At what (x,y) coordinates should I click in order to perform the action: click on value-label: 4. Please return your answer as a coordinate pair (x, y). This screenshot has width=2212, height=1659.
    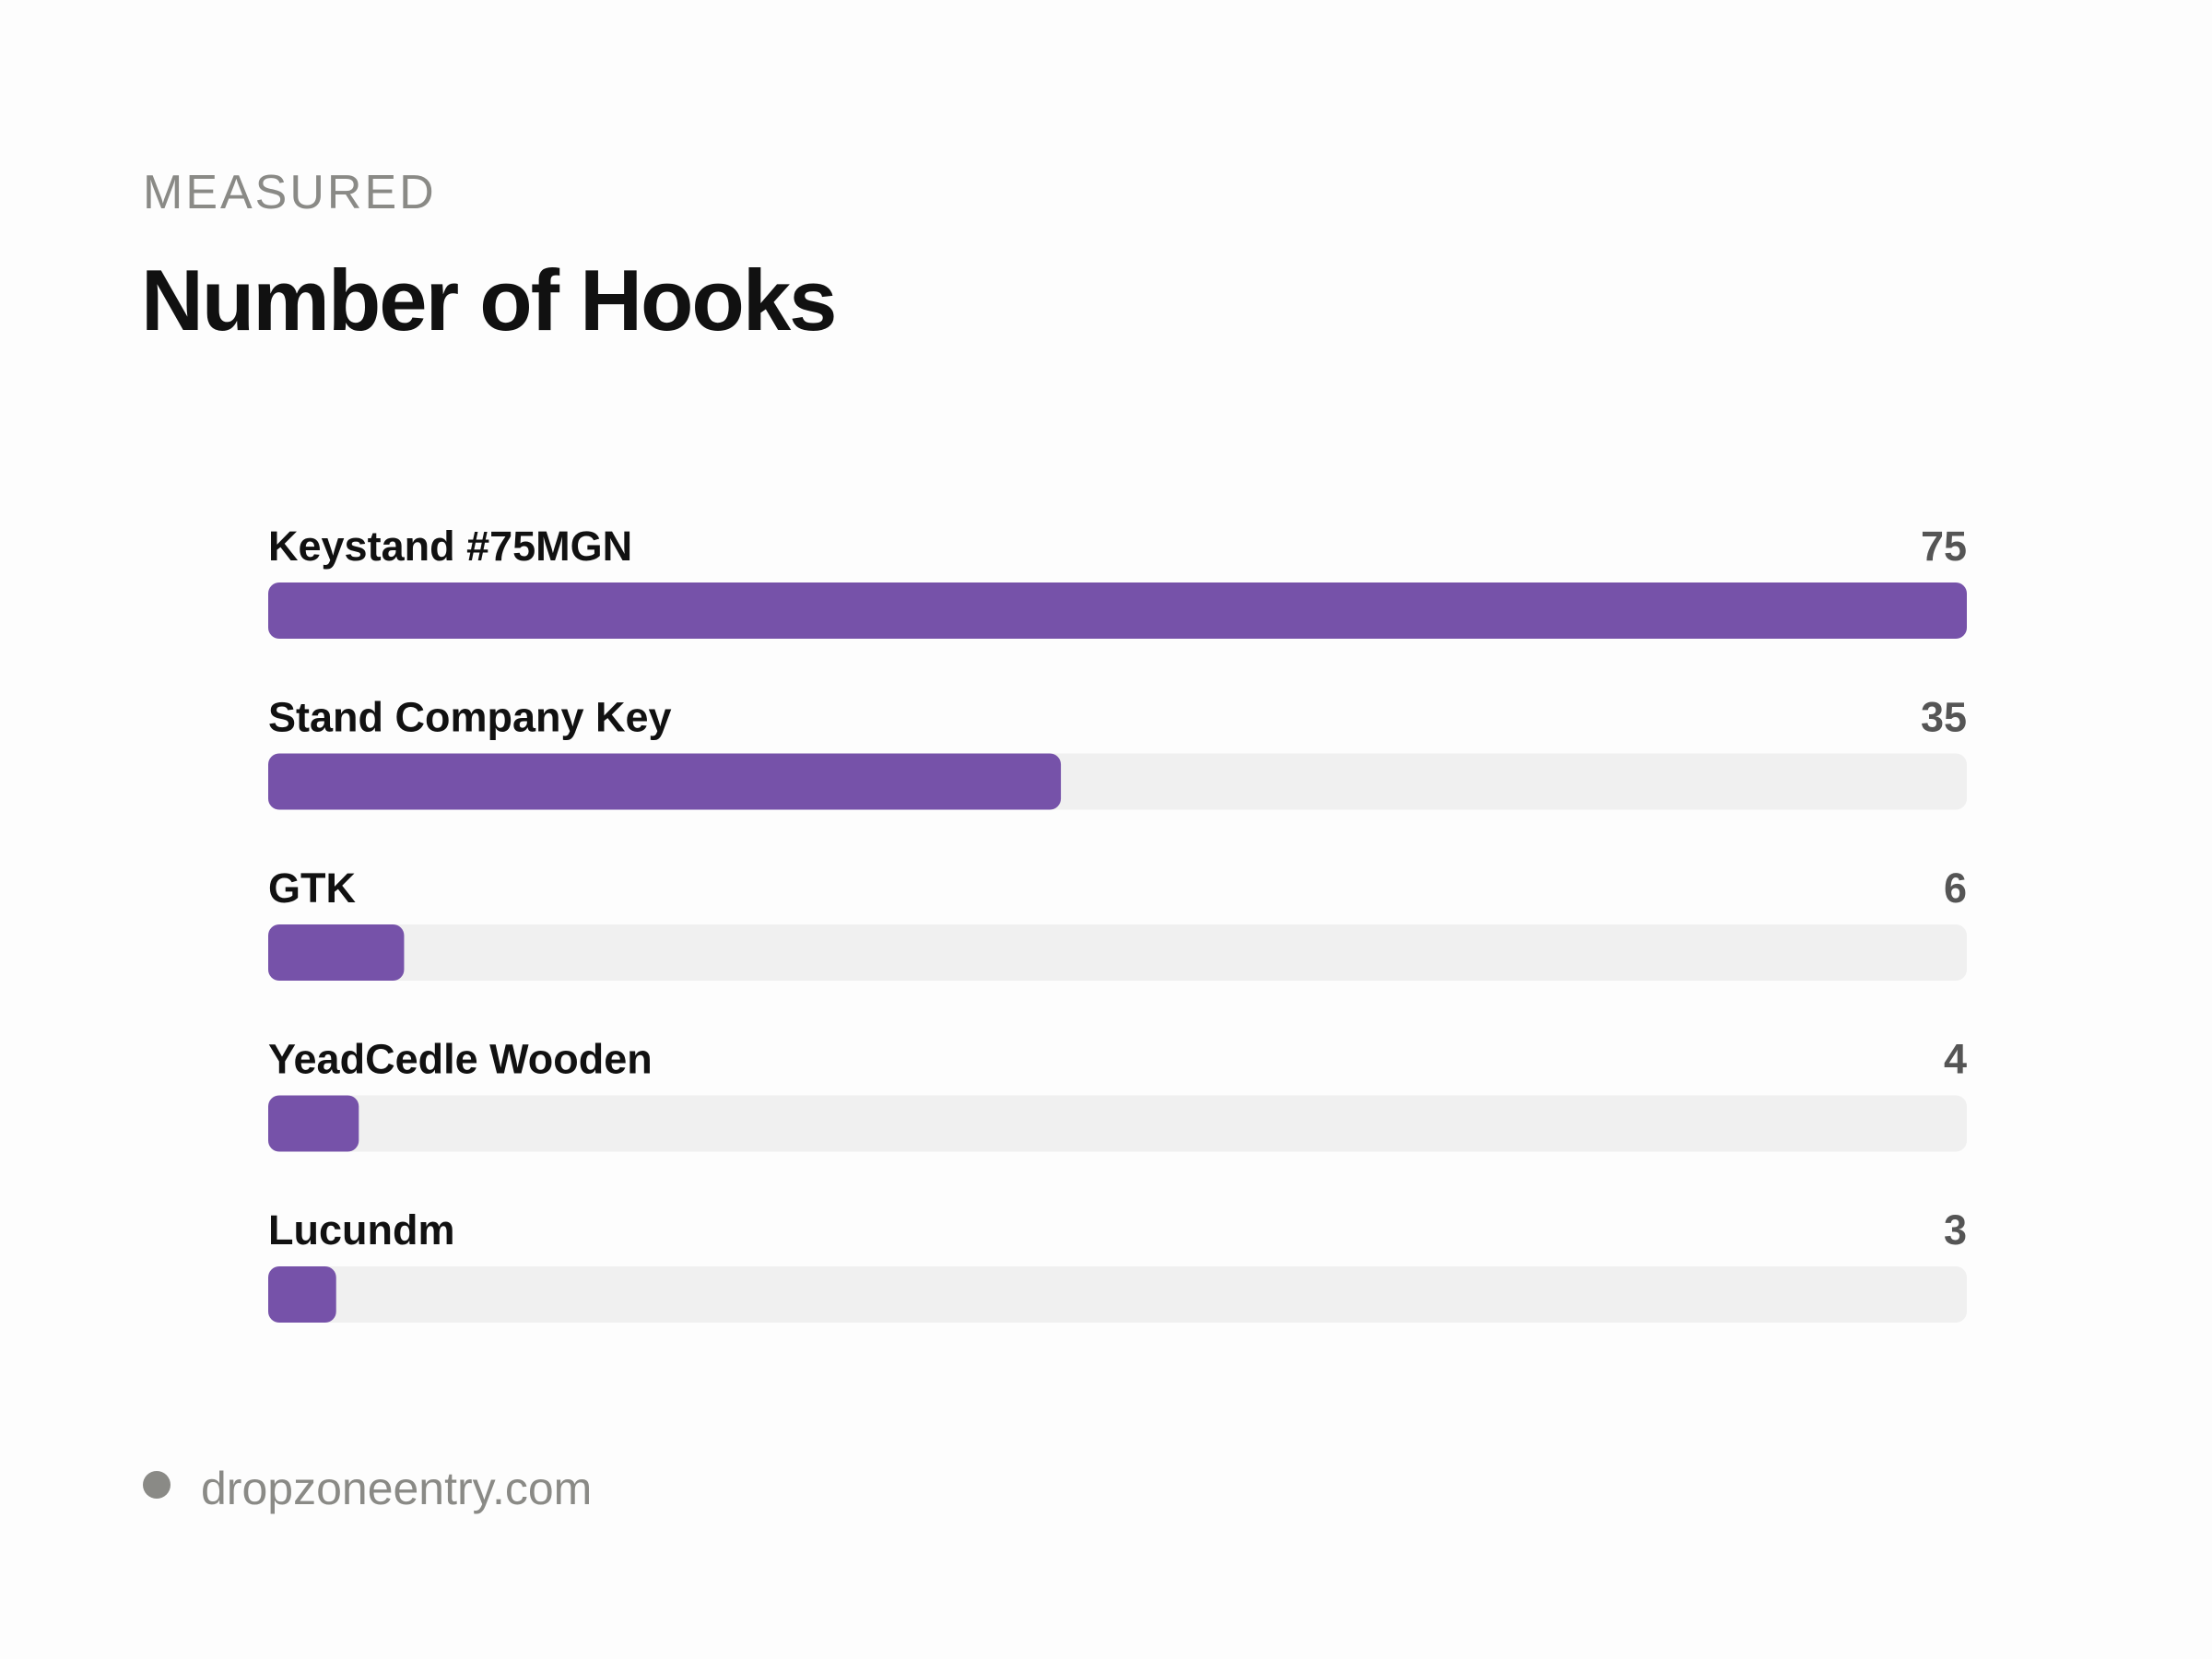
    Looking at the image, I should click on (1955, 1059).